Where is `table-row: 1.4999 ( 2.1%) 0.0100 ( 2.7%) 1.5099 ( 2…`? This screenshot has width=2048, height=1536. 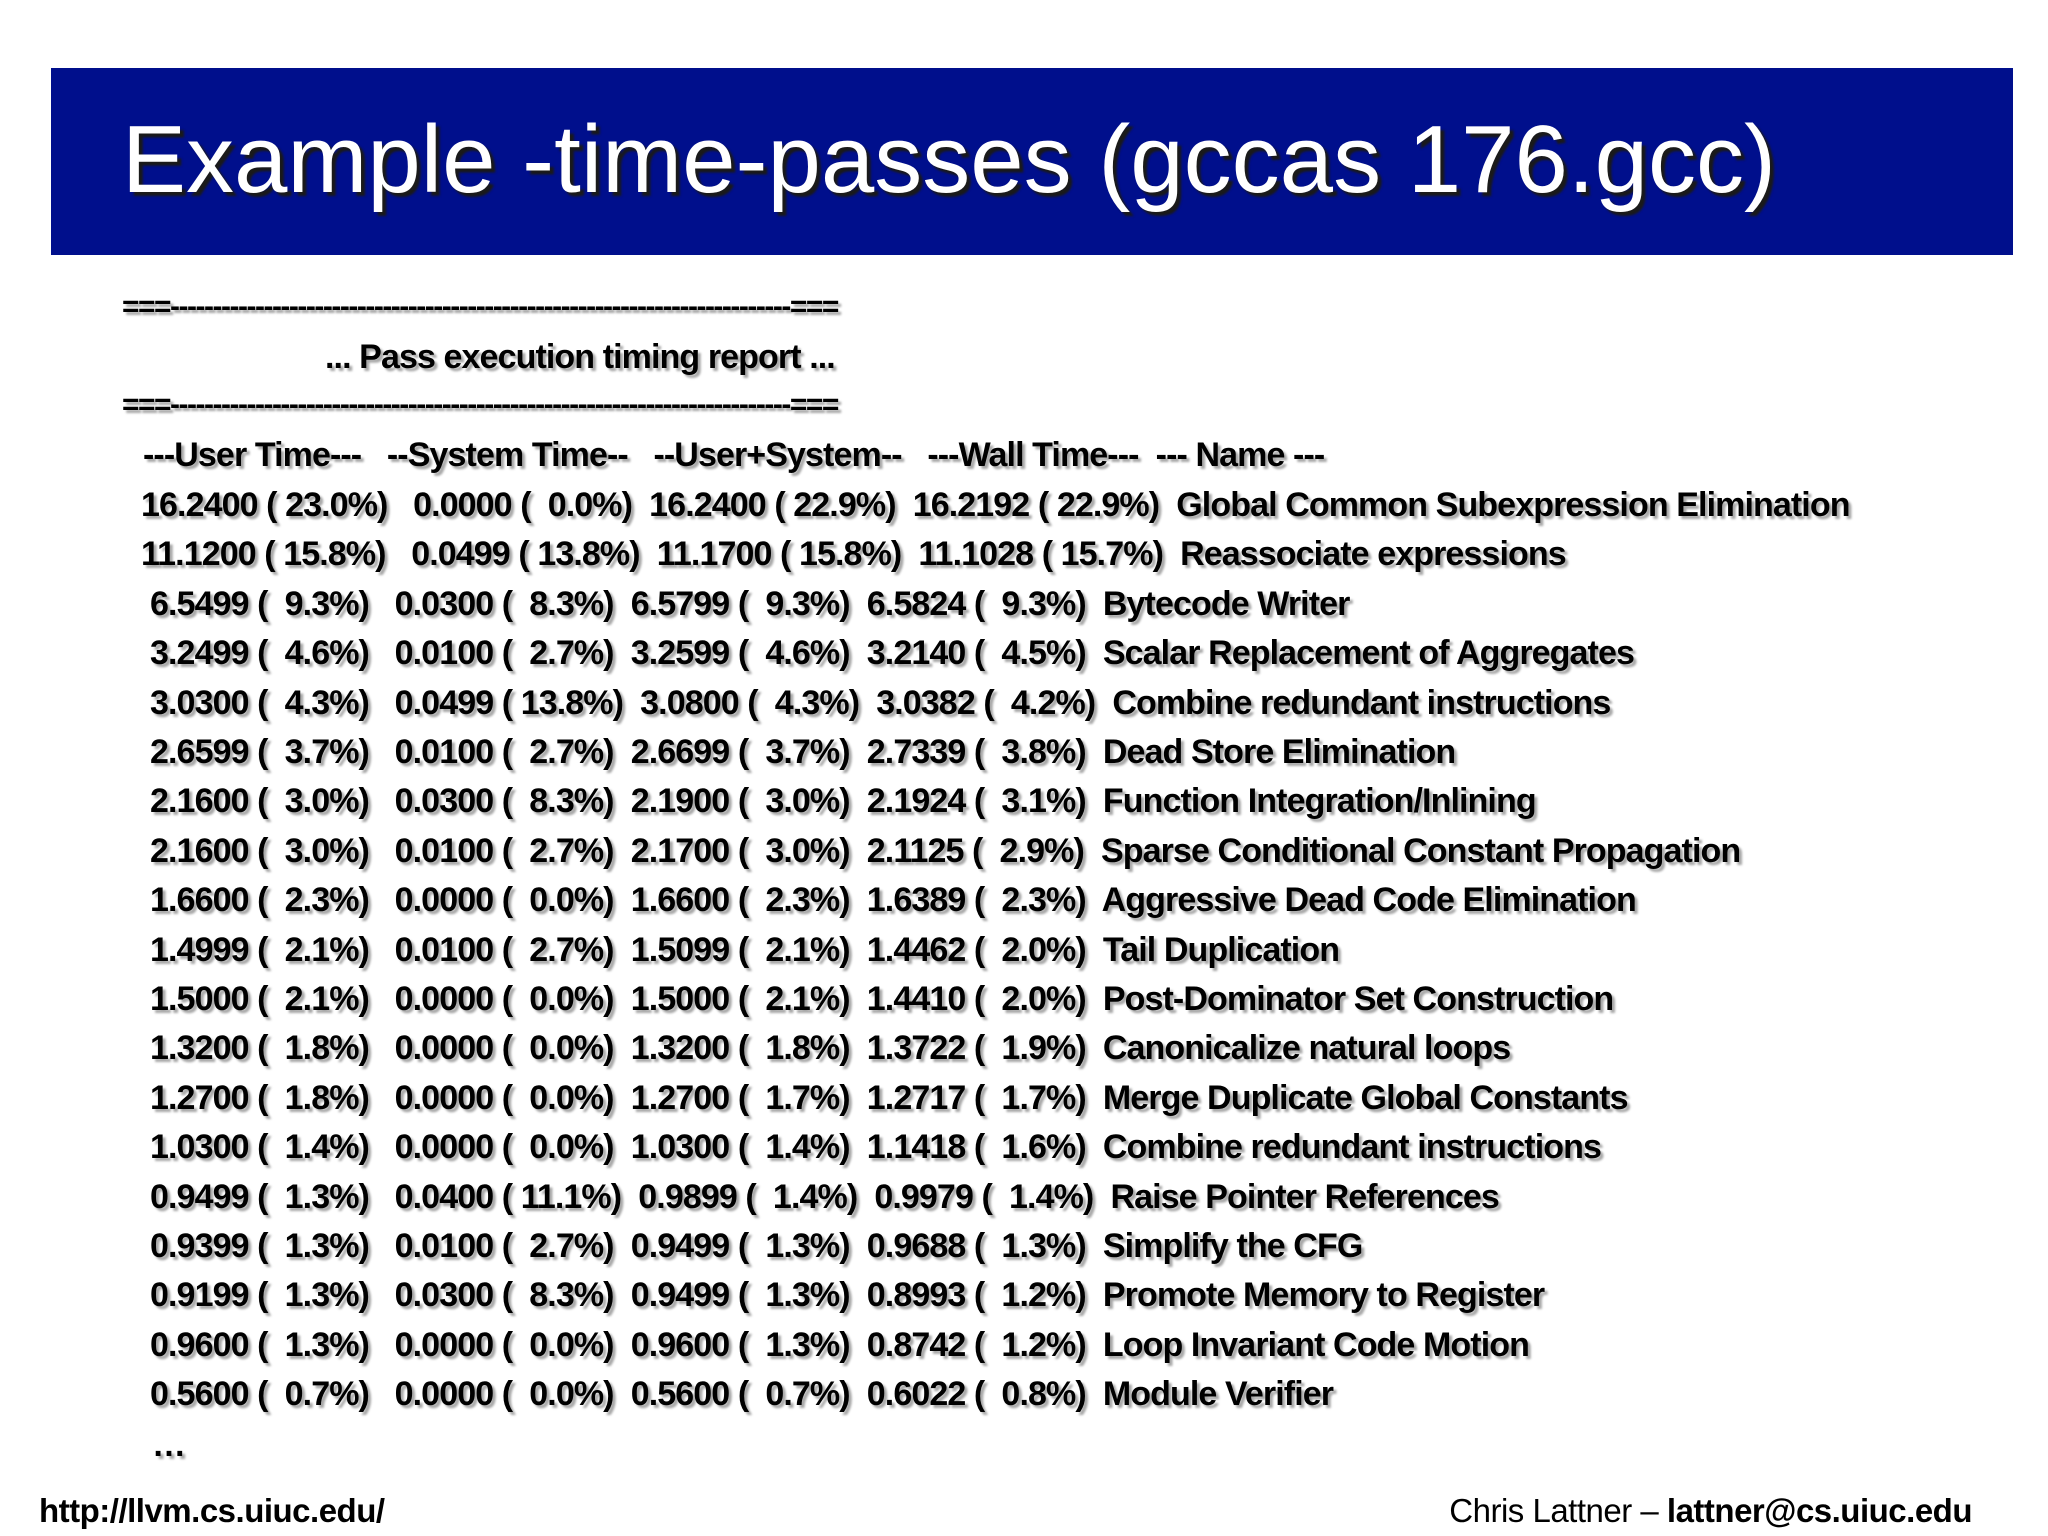 table-row: 1.4999 ( 2.1%) 0.0100 ( 2.7%) 1.5099 ( 2… is located at coordinates (745, 949).